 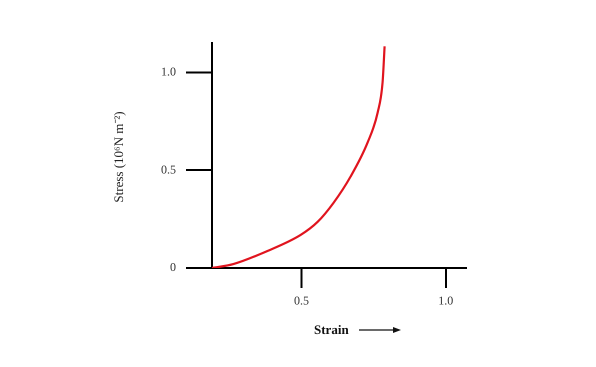 I want to click on y-tick-label: 1.0, so click(x=168, y=71).